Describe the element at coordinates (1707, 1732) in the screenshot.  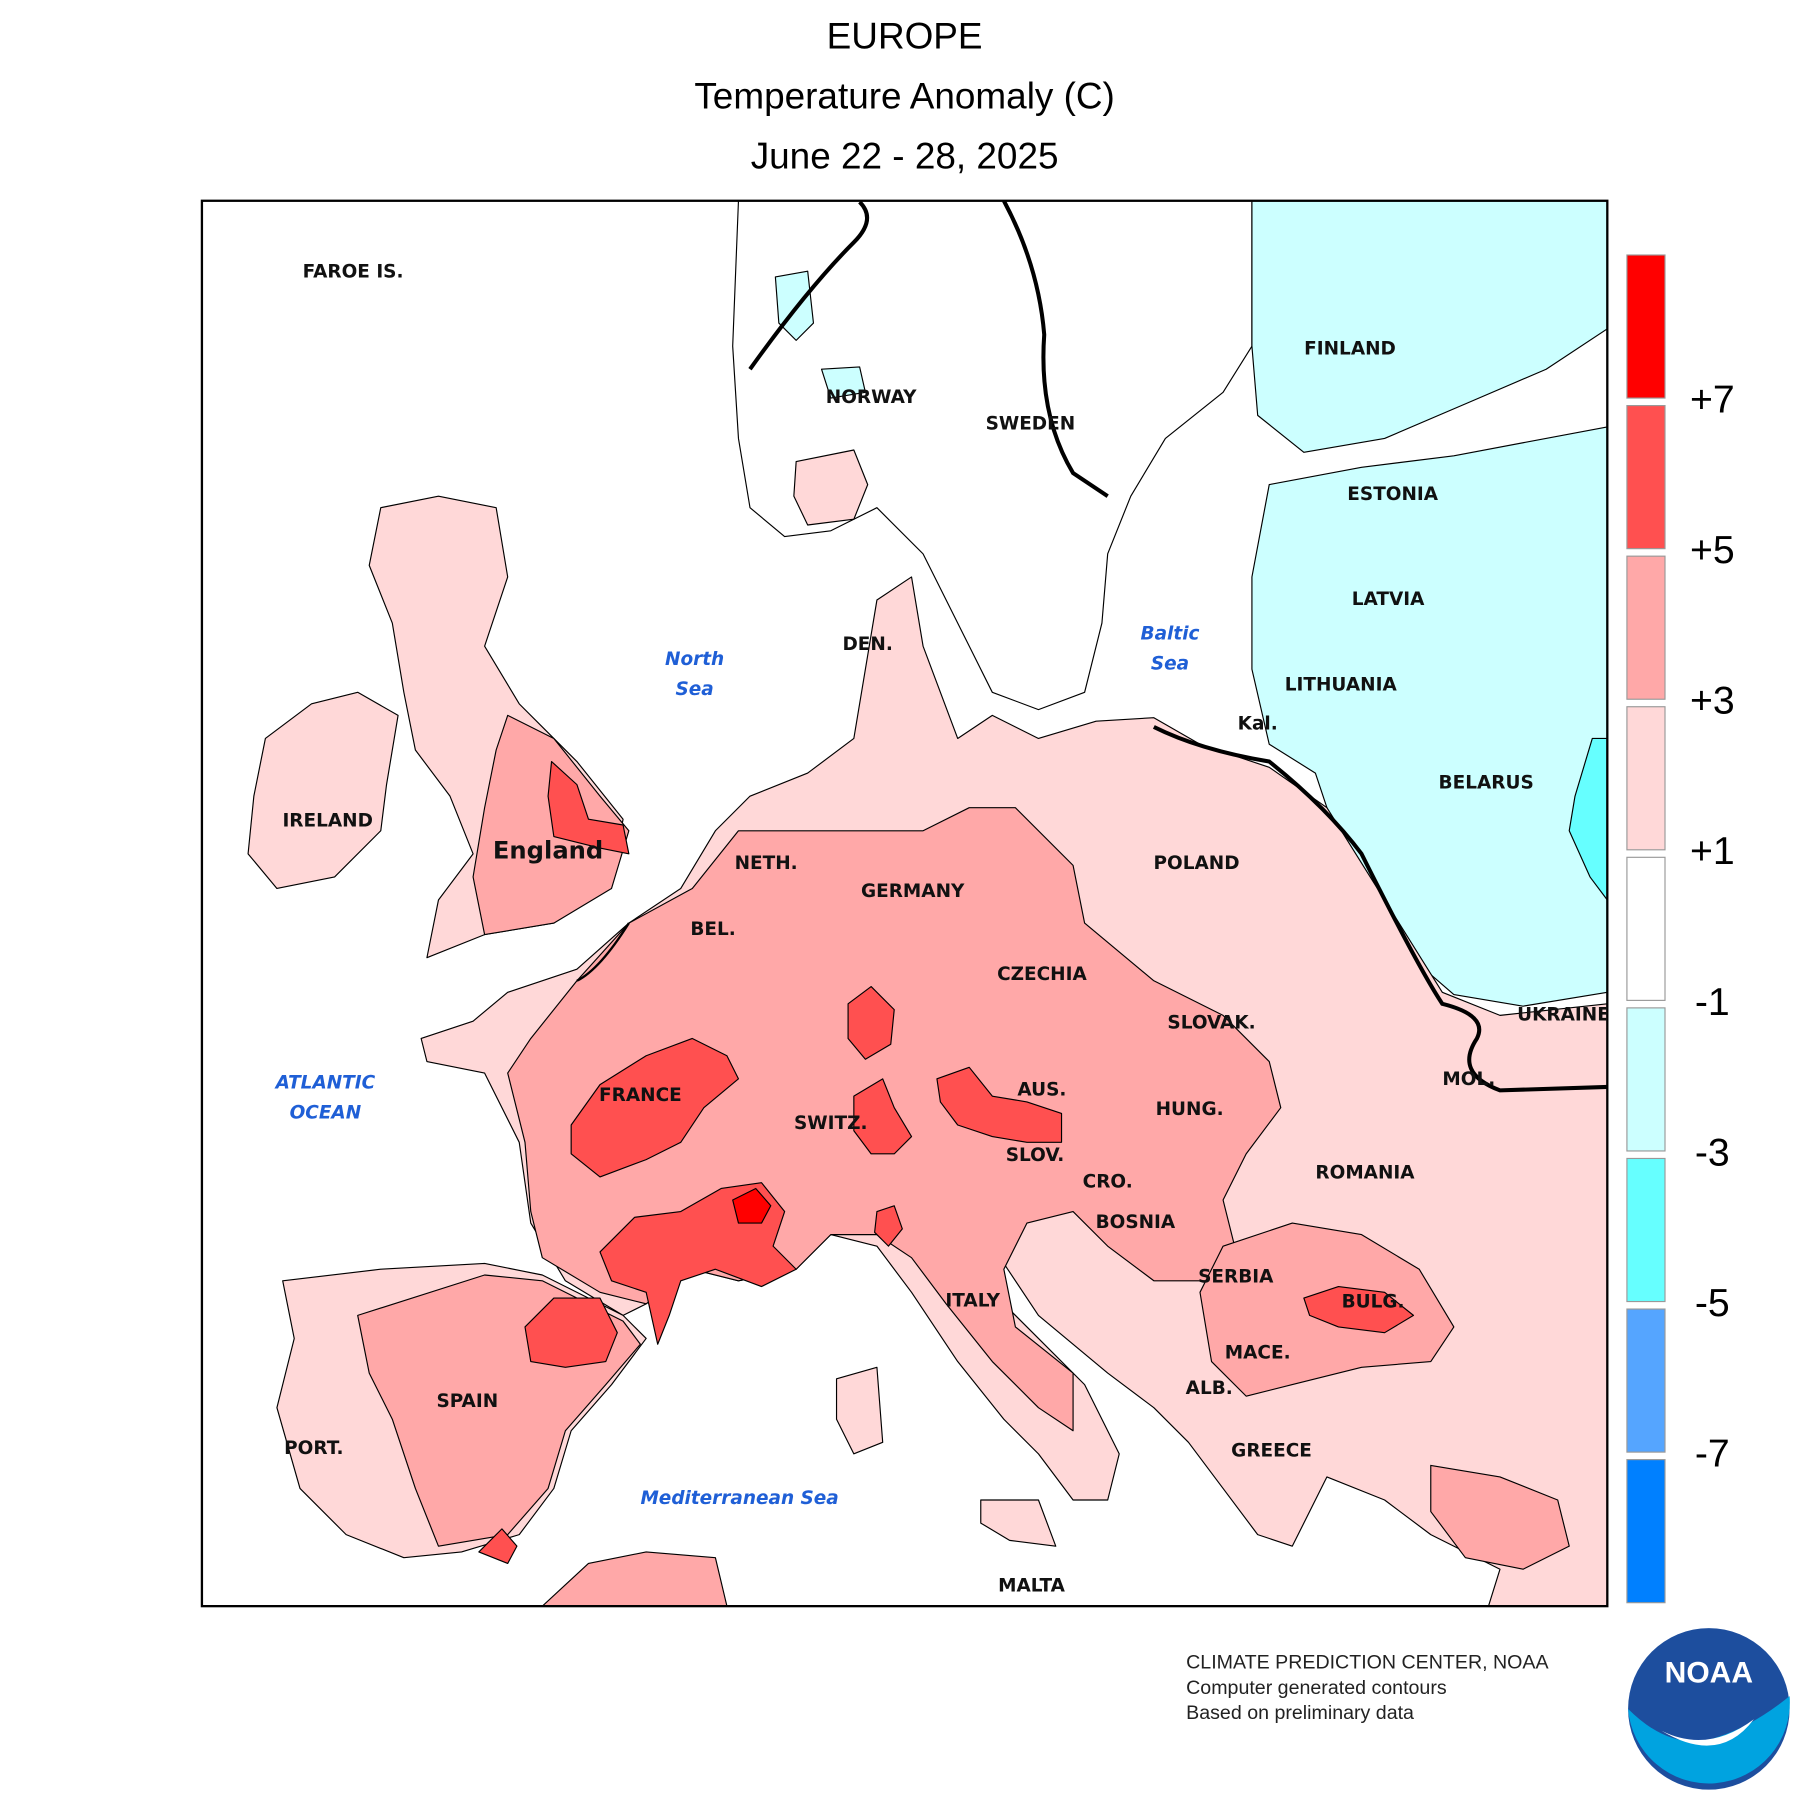
I see `logo-gull` at that location.